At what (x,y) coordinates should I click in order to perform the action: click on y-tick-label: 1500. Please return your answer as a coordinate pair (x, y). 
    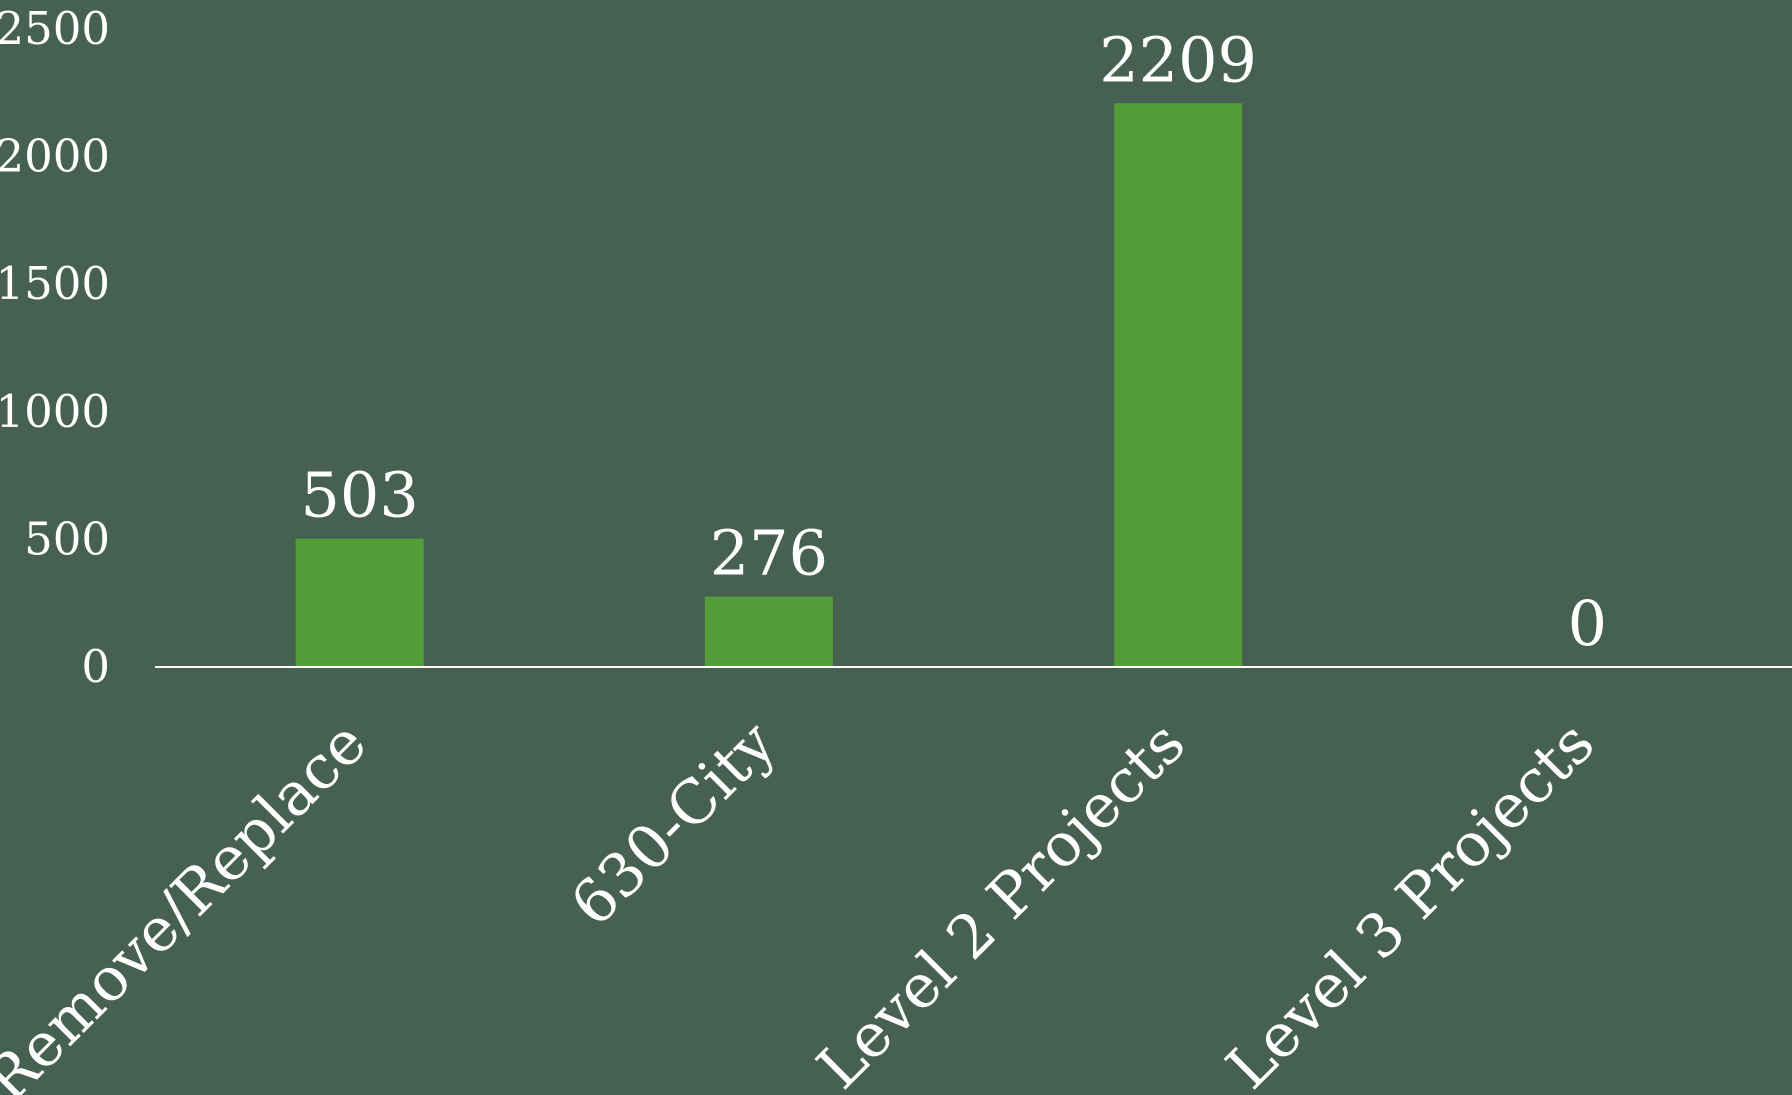
    Looking at the image, I should click on (55, 283).